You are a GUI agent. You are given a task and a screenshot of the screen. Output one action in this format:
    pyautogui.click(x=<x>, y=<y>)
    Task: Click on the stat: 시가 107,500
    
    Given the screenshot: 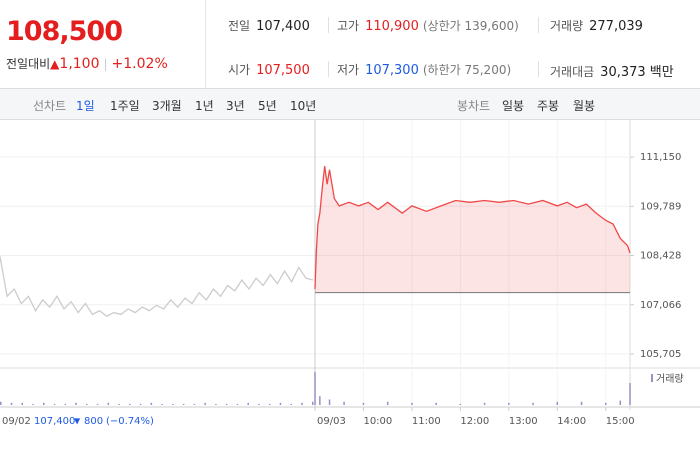 What is the action you would take?
    pyautogui.click(x=269, y=69)
    